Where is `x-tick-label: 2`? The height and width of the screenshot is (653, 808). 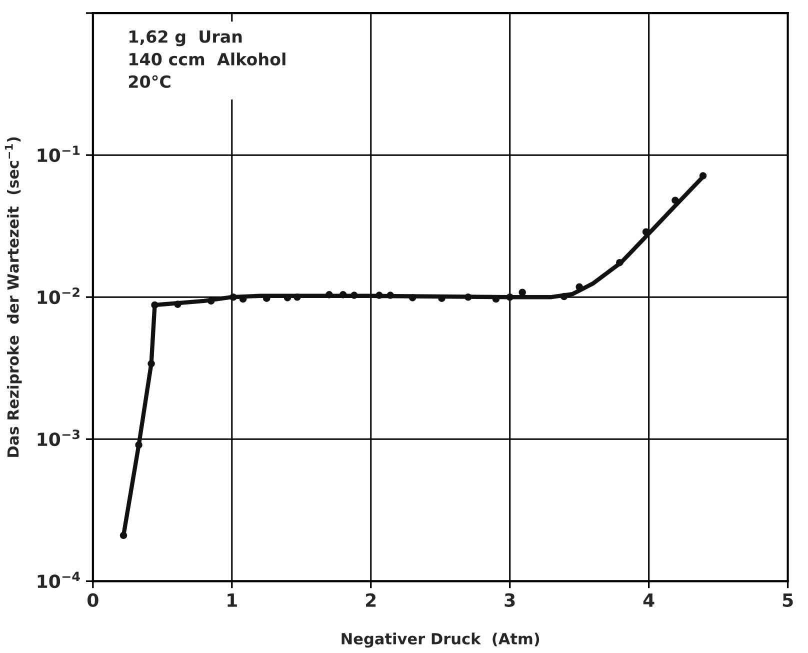
x-tick-label: 2 is located at coordinates (371, 600).